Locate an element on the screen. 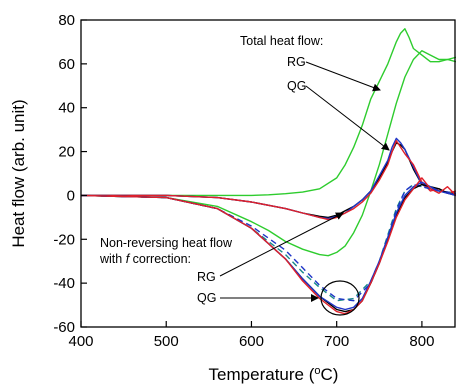 The width and height of the screenshot is (456, 385). x-axis-label-sup: o is located at coordinates (317, 371).